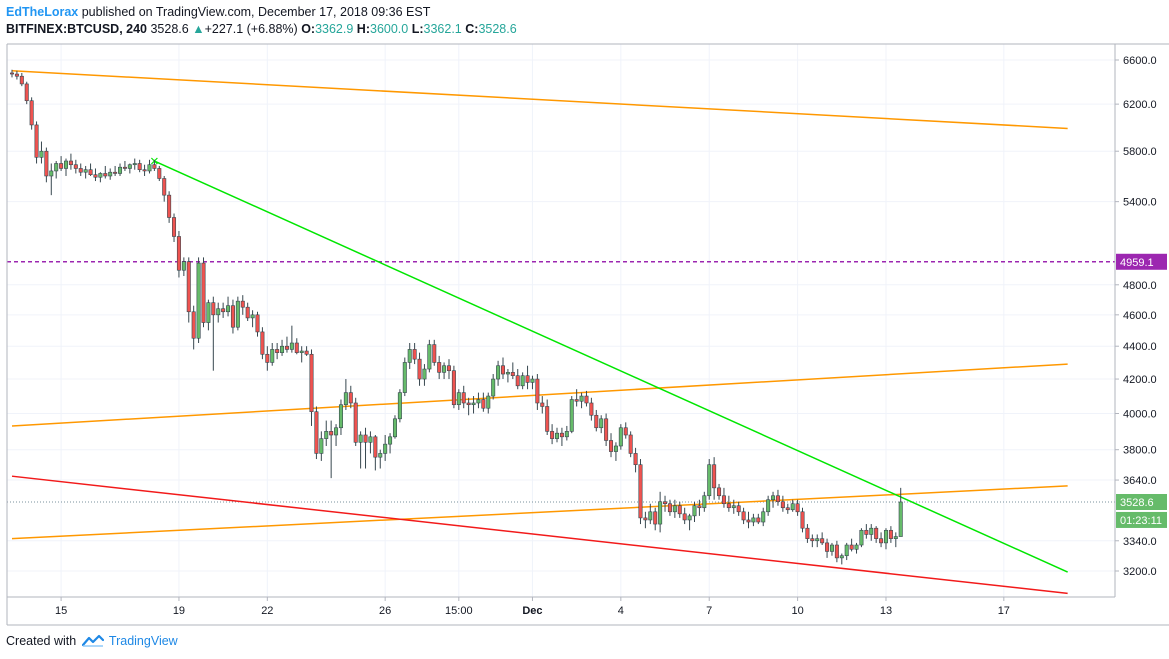 The width and height of the screenshot is (1169, 659). Describe the element at coordinates (363, 29) in the screenshot. I see `high-label: H:` at that location.